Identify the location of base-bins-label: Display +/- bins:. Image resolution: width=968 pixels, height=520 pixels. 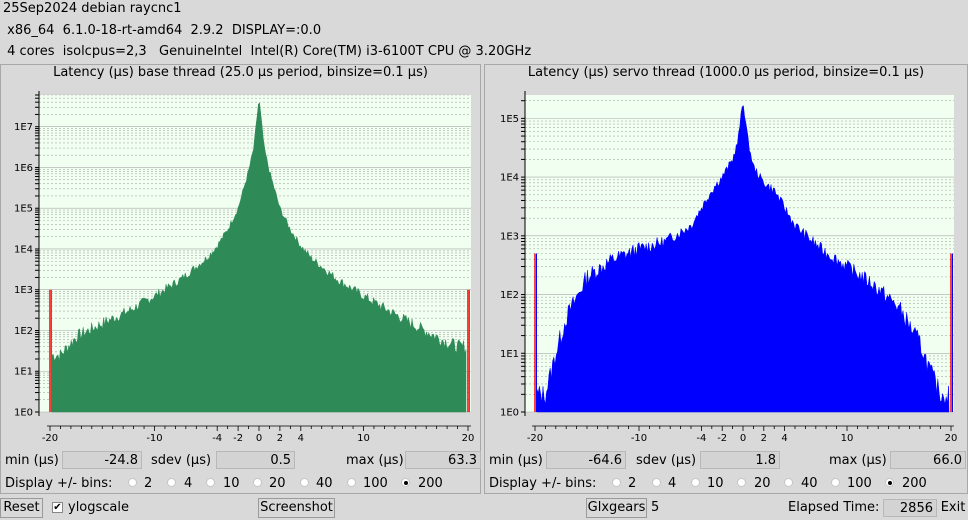
(59, 483).